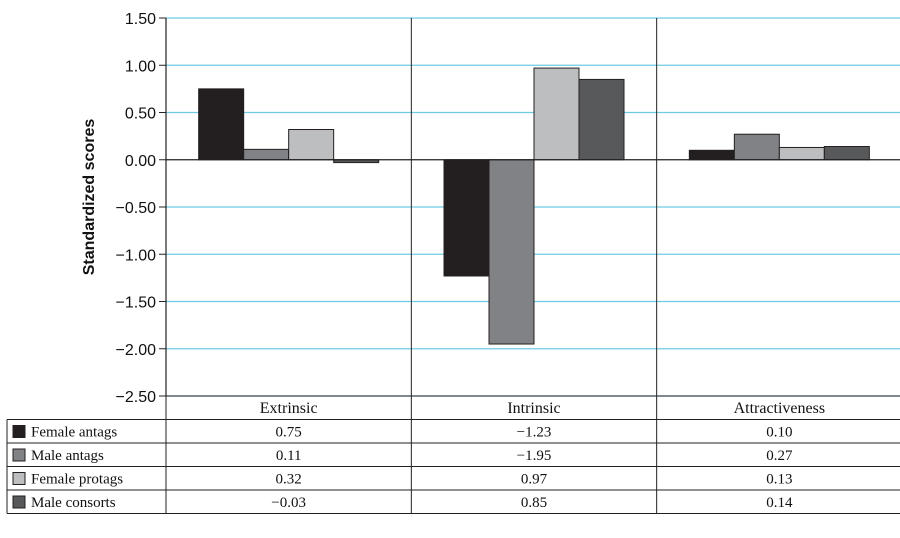 This screenshot has height=538, width=900. Describe the element at coordinates (89, 197) in the screenshot. I see `y-axis-title: Standardized scores` at that location.